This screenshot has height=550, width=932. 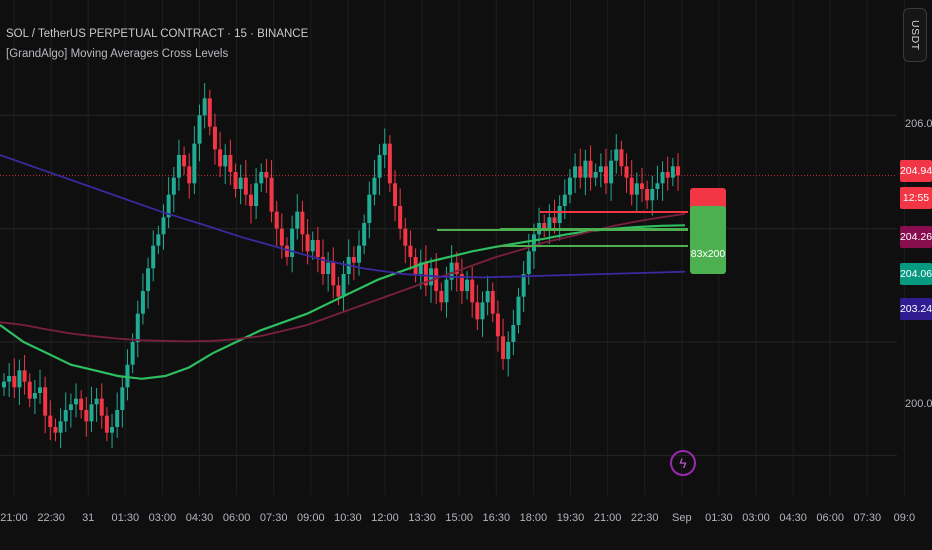 What do you see at coordinates (117, 54) in the screenshot?
I see `indicator-title: [GrandAlgo] Moving Averages Cross Levels` at bounding box center [117, 54].